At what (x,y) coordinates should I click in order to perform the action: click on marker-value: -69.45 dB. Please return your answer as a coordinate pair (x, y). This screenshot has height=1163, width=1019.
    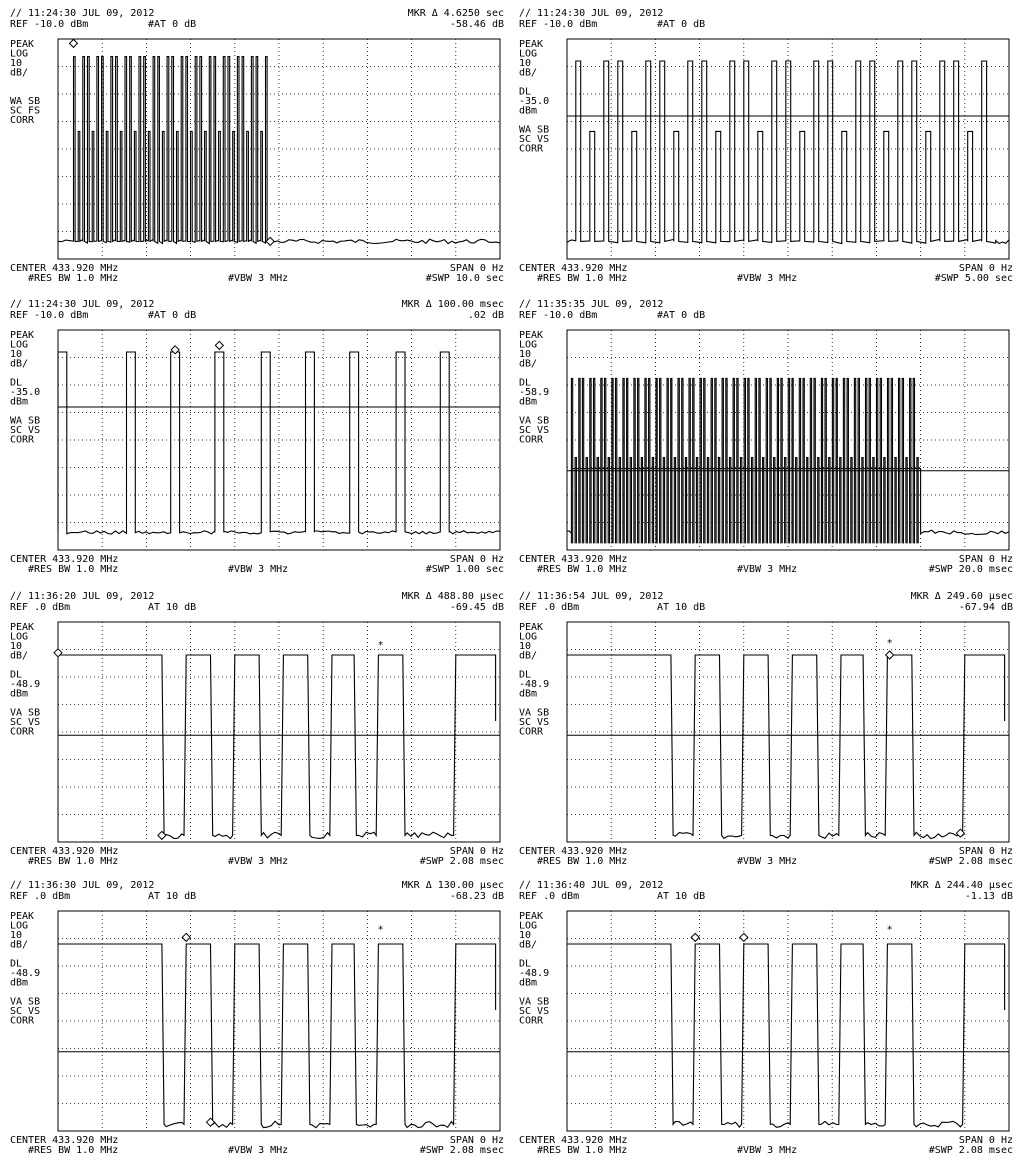
    Looking at the image, I should click on (477, 607).